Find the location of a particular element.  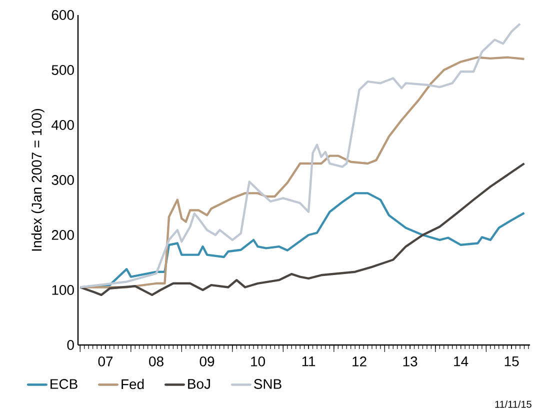

x-tick-label: 12 is located at coordinates (359, 361).